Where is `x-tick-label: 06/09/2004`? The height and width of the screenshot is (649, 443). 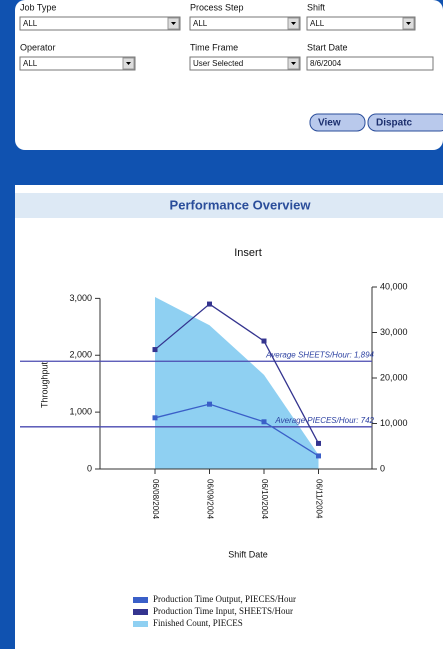 x-tick-label: 06/09/2004 is located at coordinates (209, 499).